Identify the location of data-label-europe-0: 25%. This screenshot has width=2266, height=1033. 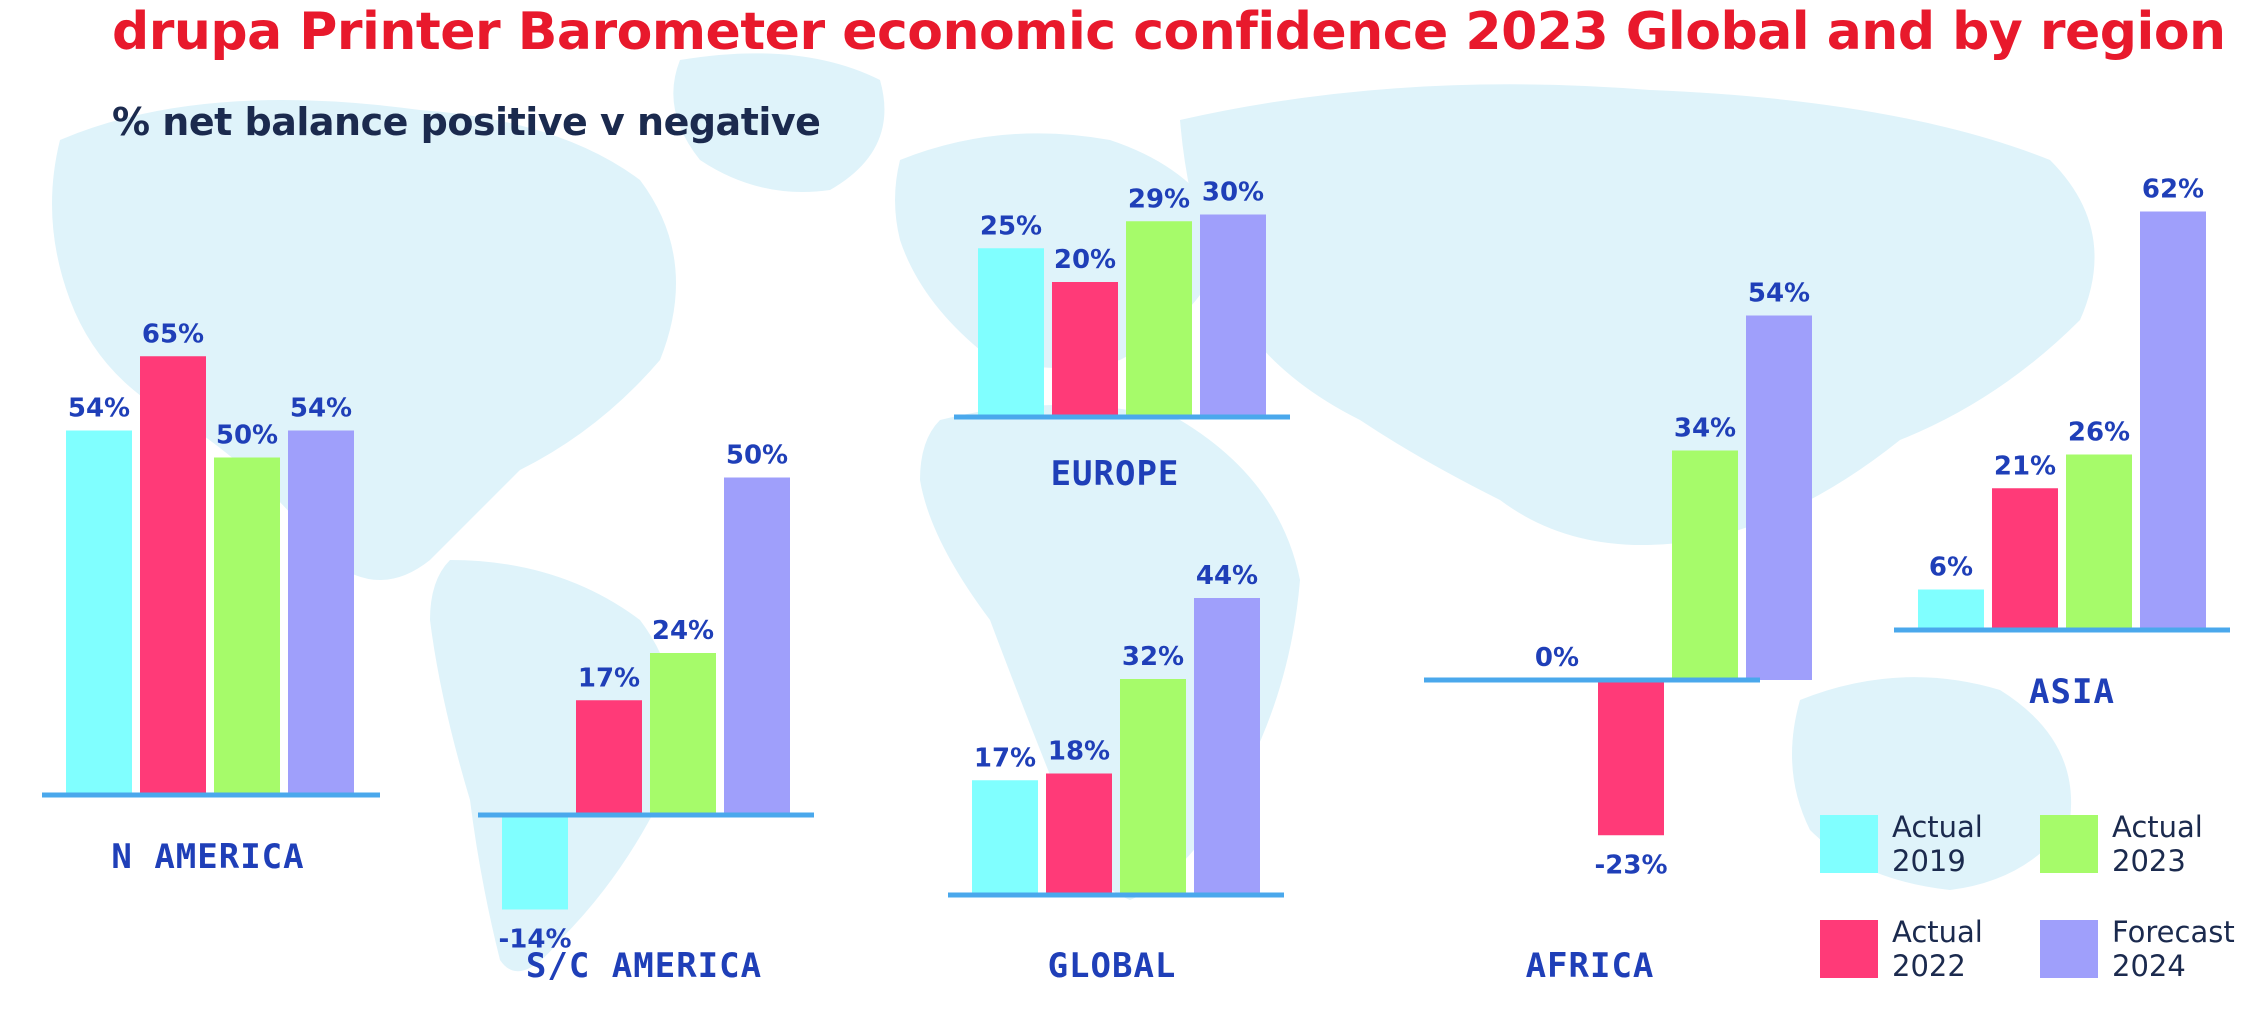
(1011, 226).